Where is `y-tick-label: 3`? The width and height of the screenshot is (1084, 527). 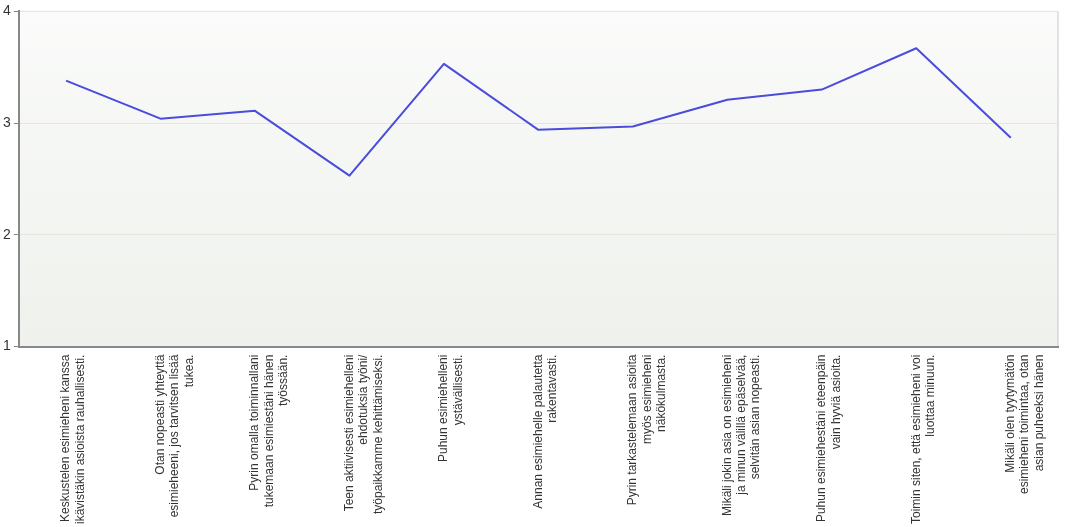
y-tick-label: 3 is located at coordinates (6, 121).